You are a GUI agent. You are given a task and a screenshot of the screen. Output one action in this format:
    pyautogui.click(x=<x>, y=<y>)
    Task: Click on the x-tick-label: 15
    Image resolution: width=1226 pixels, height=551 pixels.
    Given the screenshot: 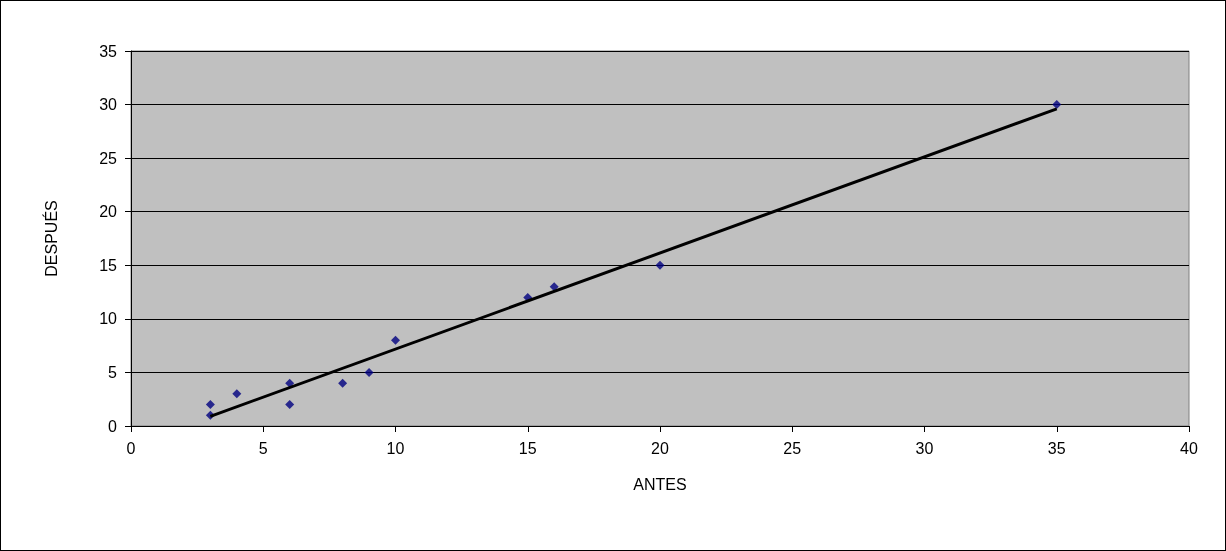 What is the action you would take?
    pyautogui.click(x=527, y=448)
    